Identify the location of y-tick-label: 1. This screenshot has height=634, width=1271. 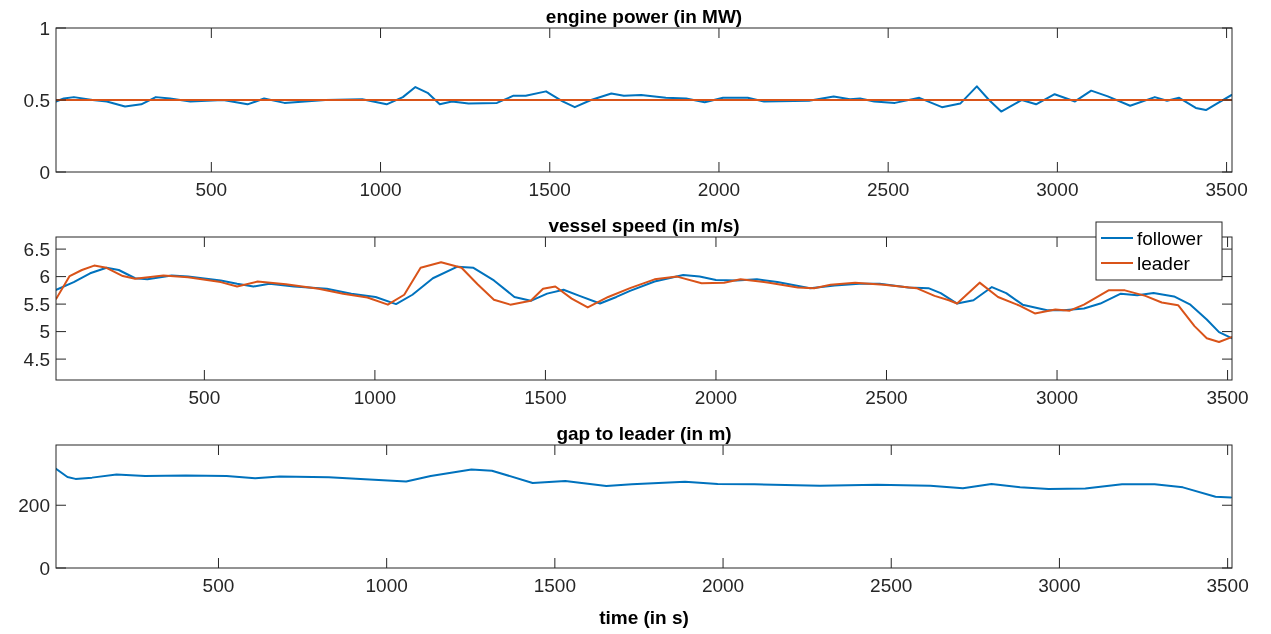
(44, 28).